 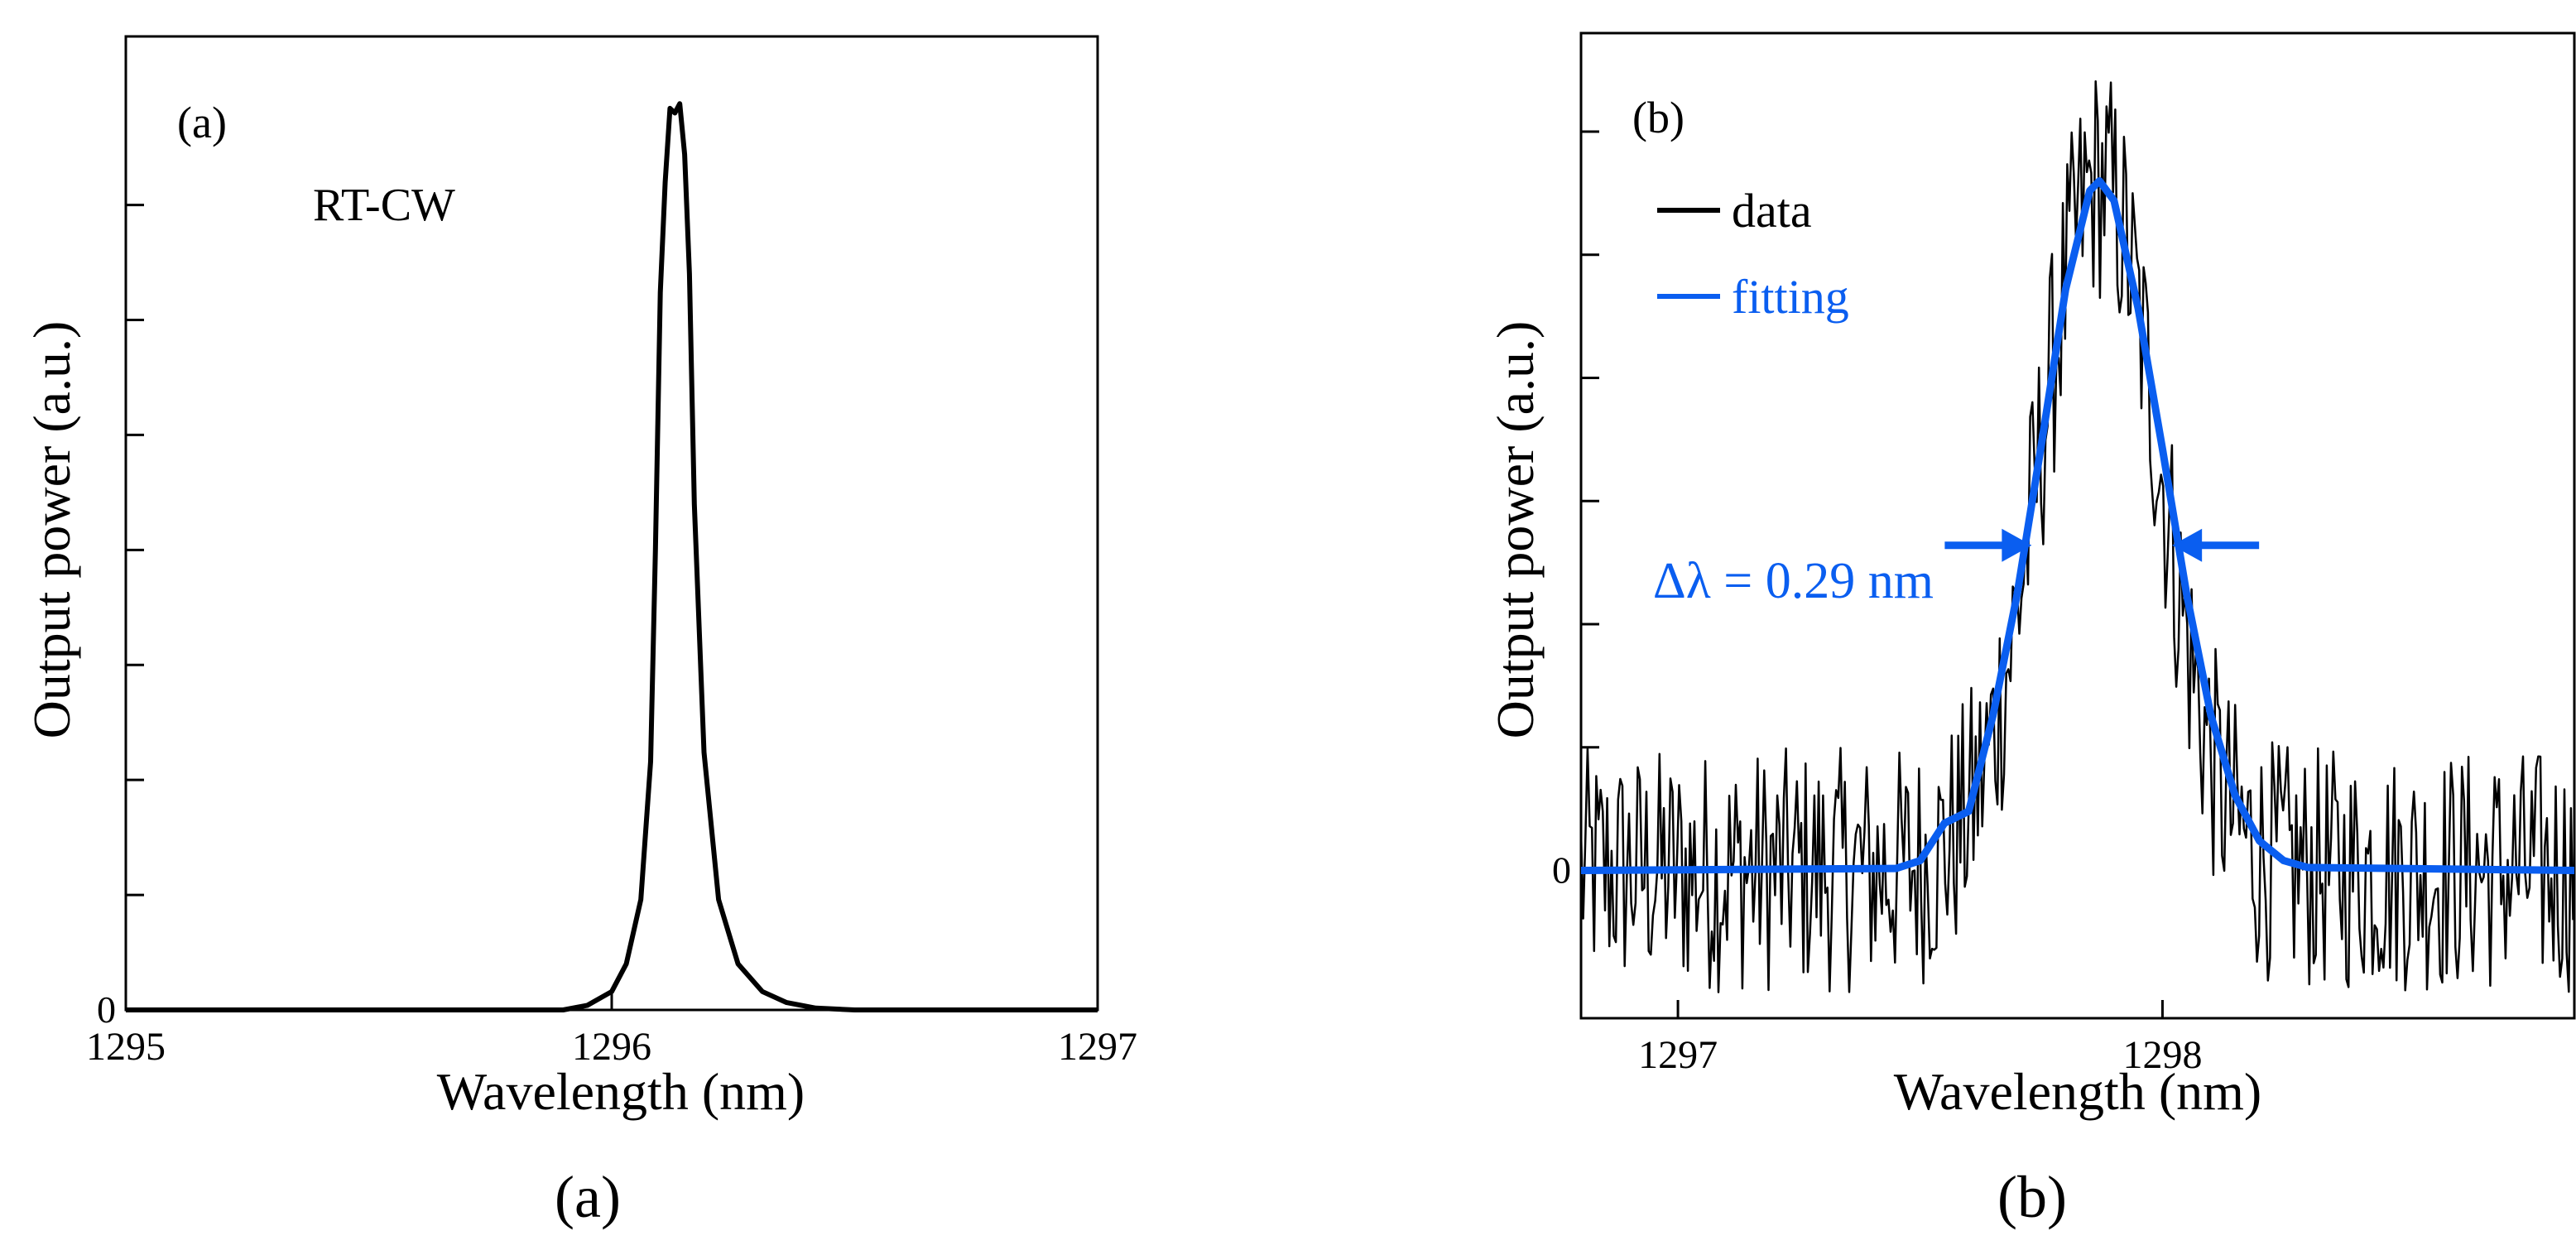 I want to click on linewidth-arrowhead-right, so click(x=2187, y=545).